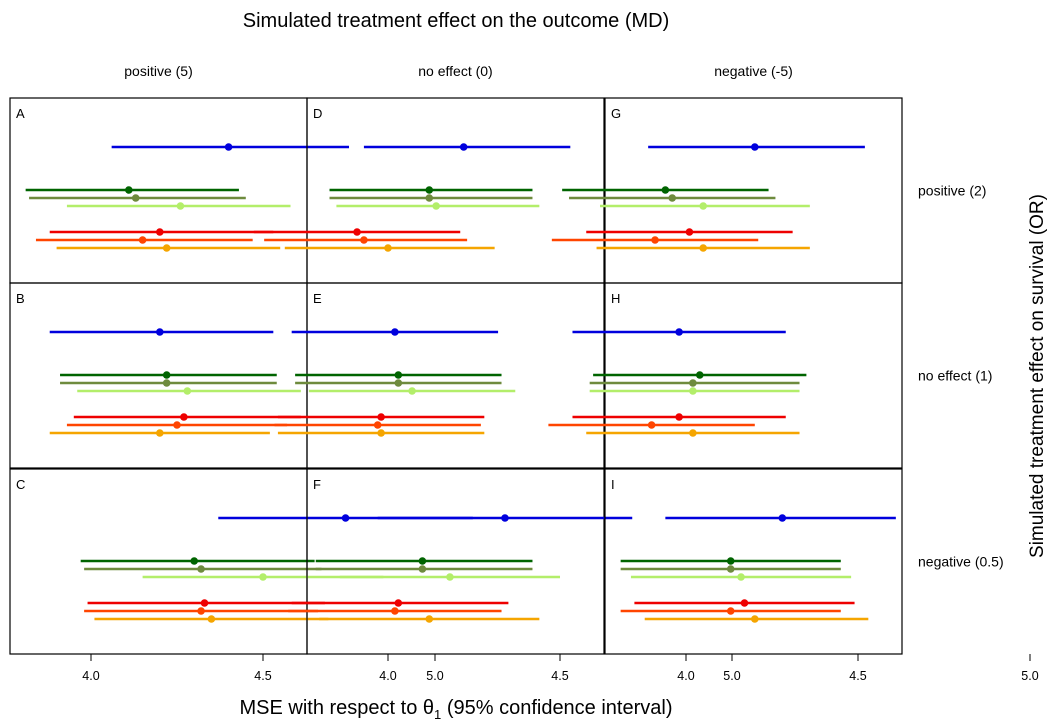  I want to click on panel-letter: C, so click(20, 484).